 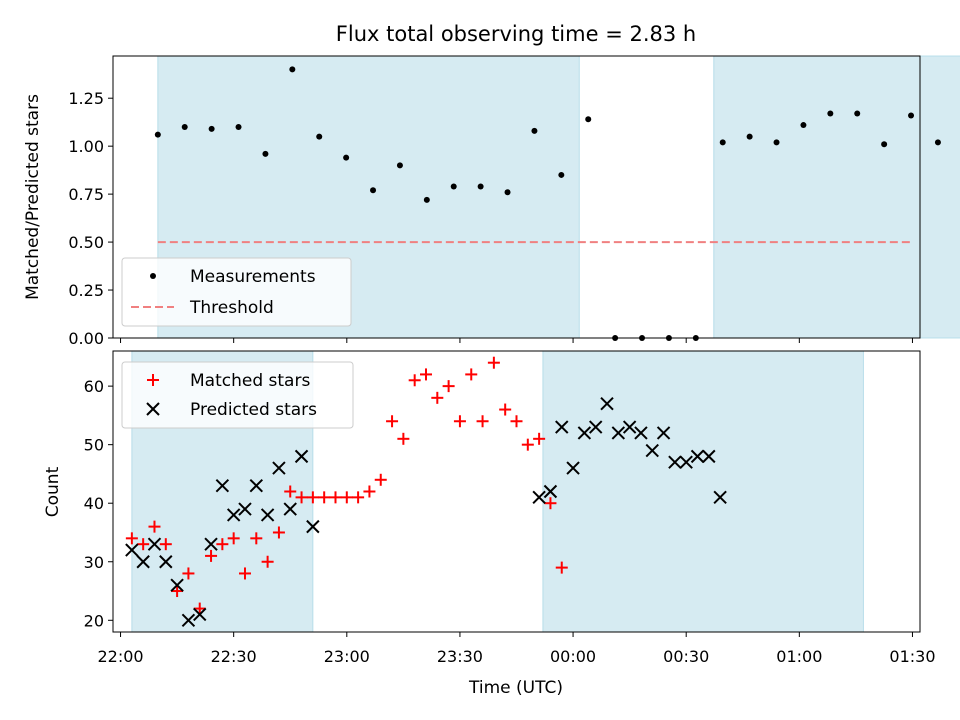 I want to click on bottom-y-tick-label: 60, so click(x=94, y=386).